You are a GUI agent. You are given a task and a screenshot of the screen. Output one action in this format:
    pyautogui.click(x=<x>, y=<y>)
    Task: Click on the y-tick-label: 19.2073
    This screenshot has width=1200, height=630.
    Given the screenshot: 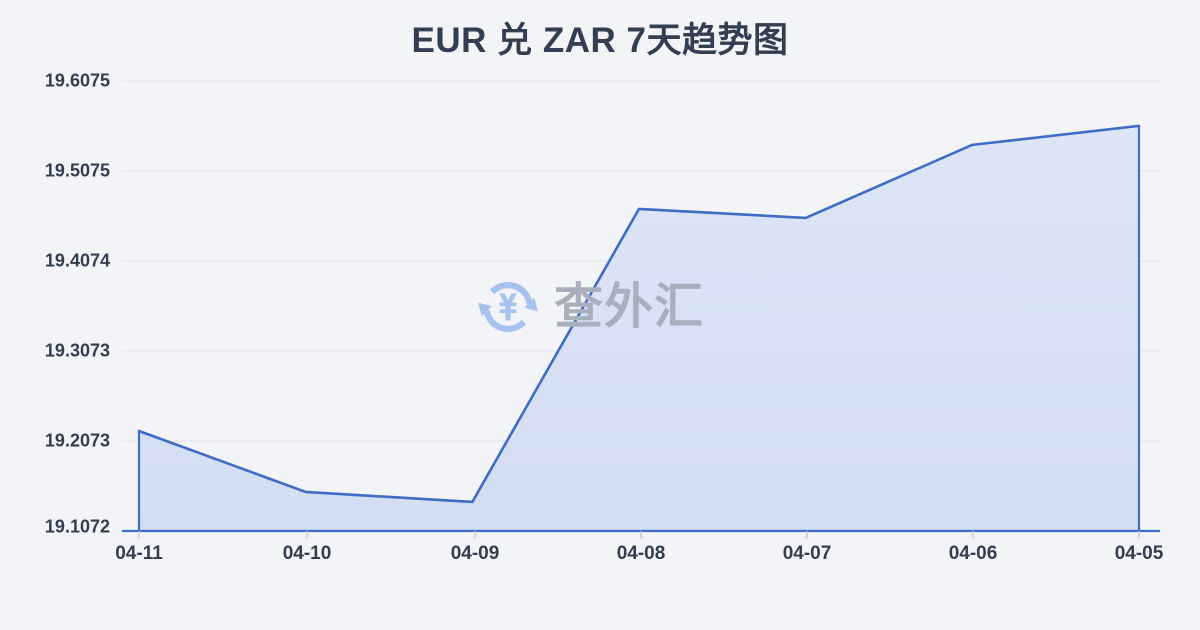 What is the action you would take?
    pyautogui.click(x=77, y=440)
    